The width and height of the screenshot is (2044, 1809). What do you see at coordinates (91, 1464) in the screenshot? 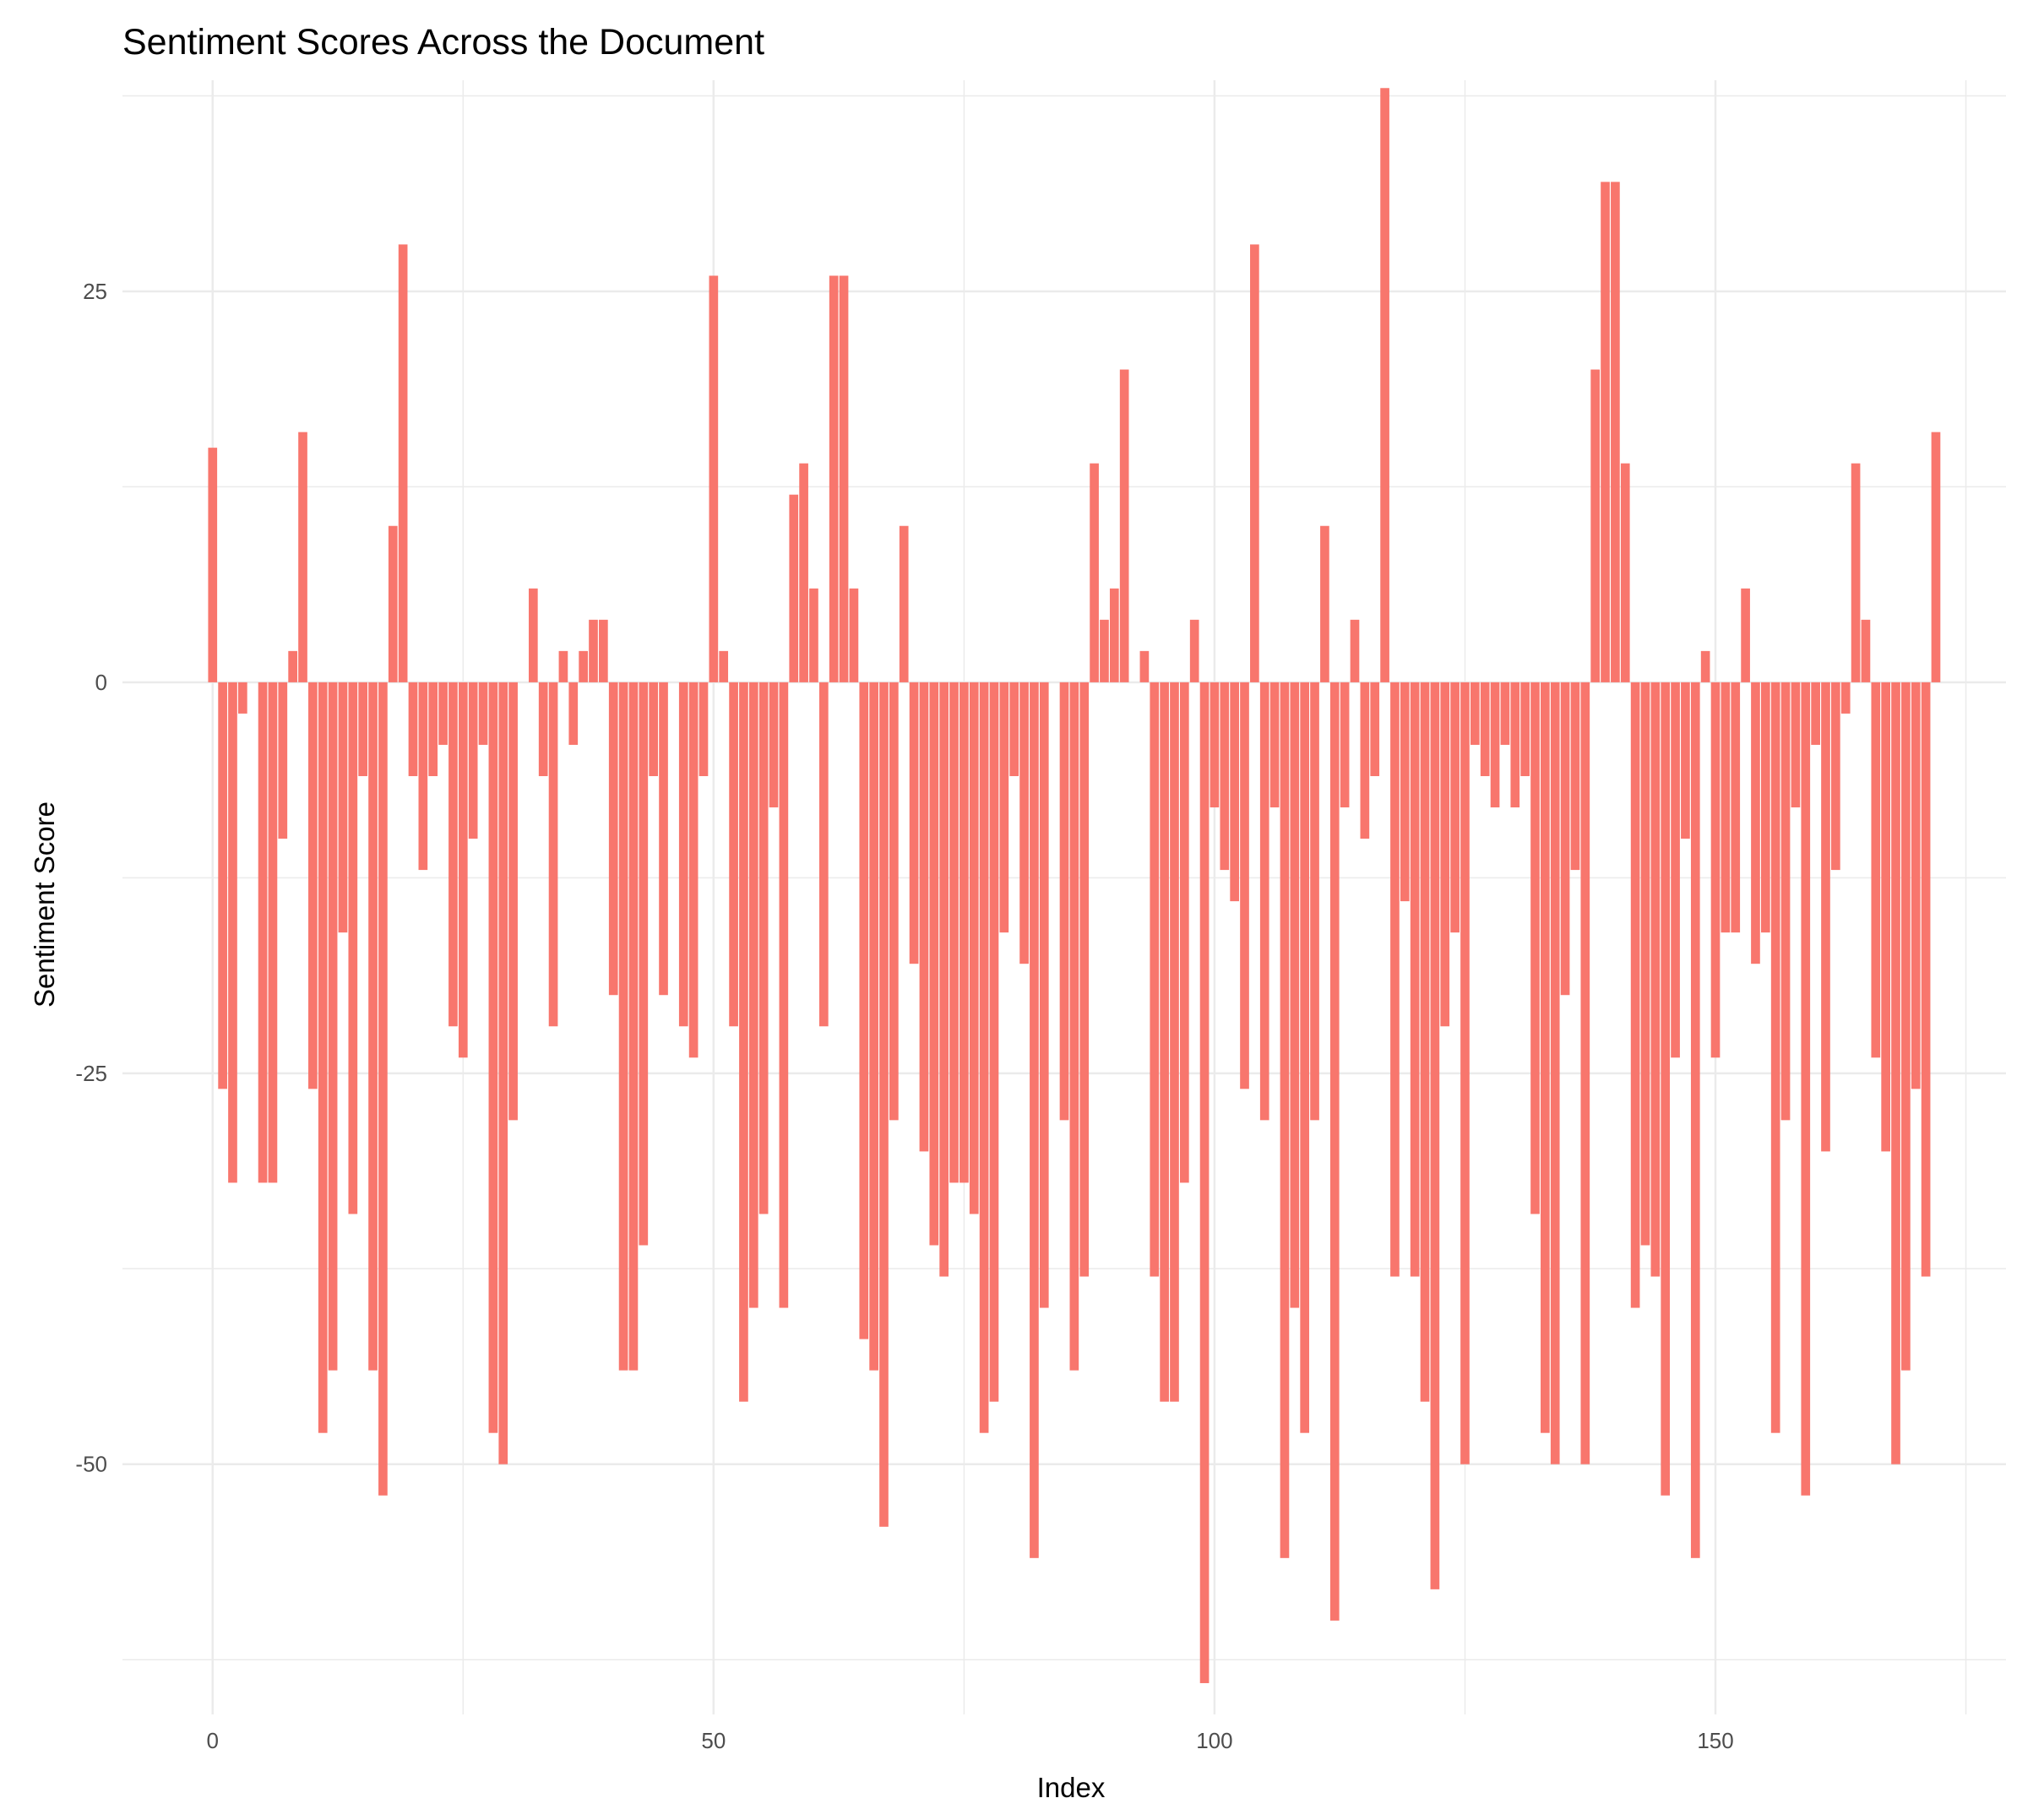
I see `y-tick-label: -50` at bounding box center [91, 1464].